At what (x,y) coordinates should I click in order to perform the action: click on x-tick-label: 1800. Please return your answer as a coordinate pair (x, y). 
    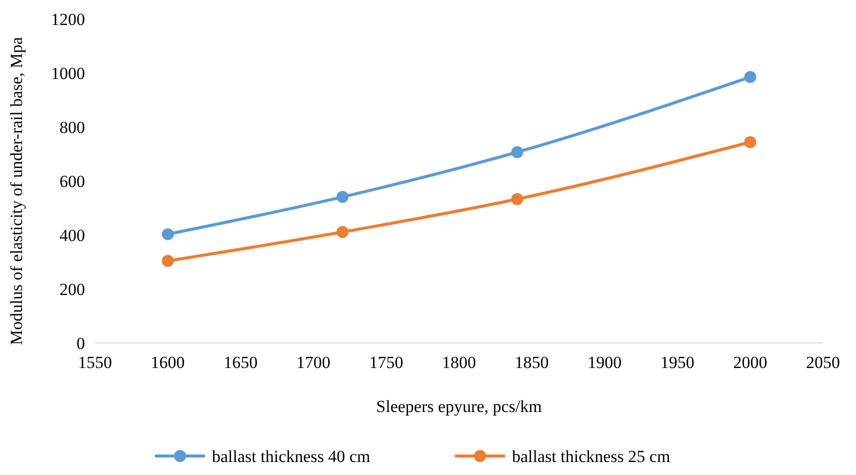
    Looking at the image, I should click on (459, 362).